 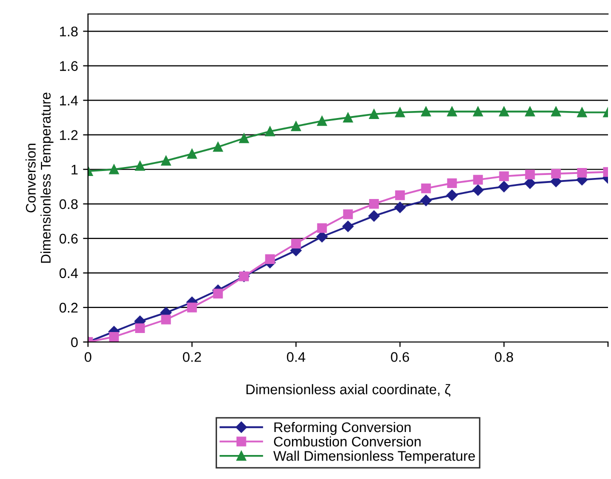 What do you see at coordinates (191, 357) in the screenshot?
I see `x-tick-label: 0.2` at bounding box center [191, 357].